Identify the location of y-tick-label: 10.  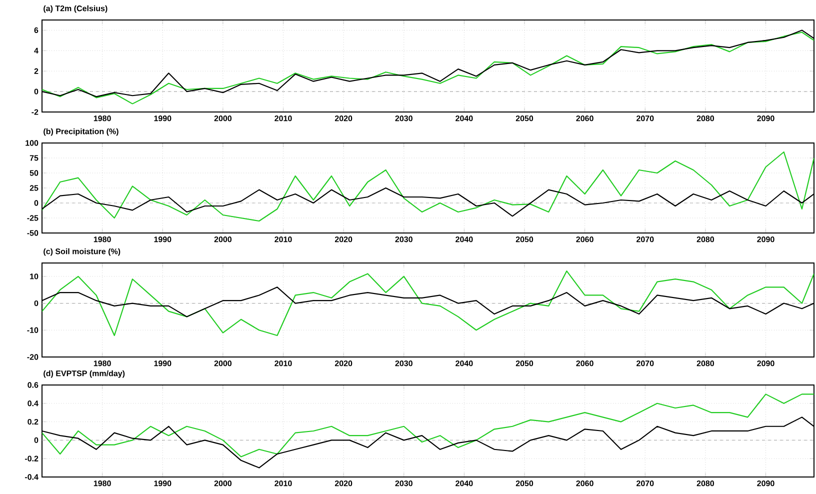
(34, 277).